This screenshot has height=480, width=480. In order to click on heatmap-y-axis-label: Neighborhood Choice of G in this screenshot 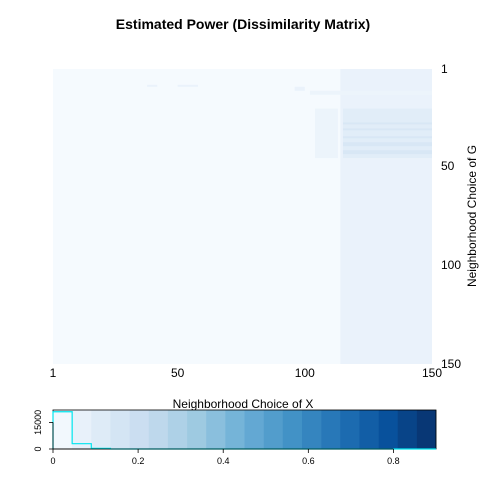, I will do `click(472, 216)`.